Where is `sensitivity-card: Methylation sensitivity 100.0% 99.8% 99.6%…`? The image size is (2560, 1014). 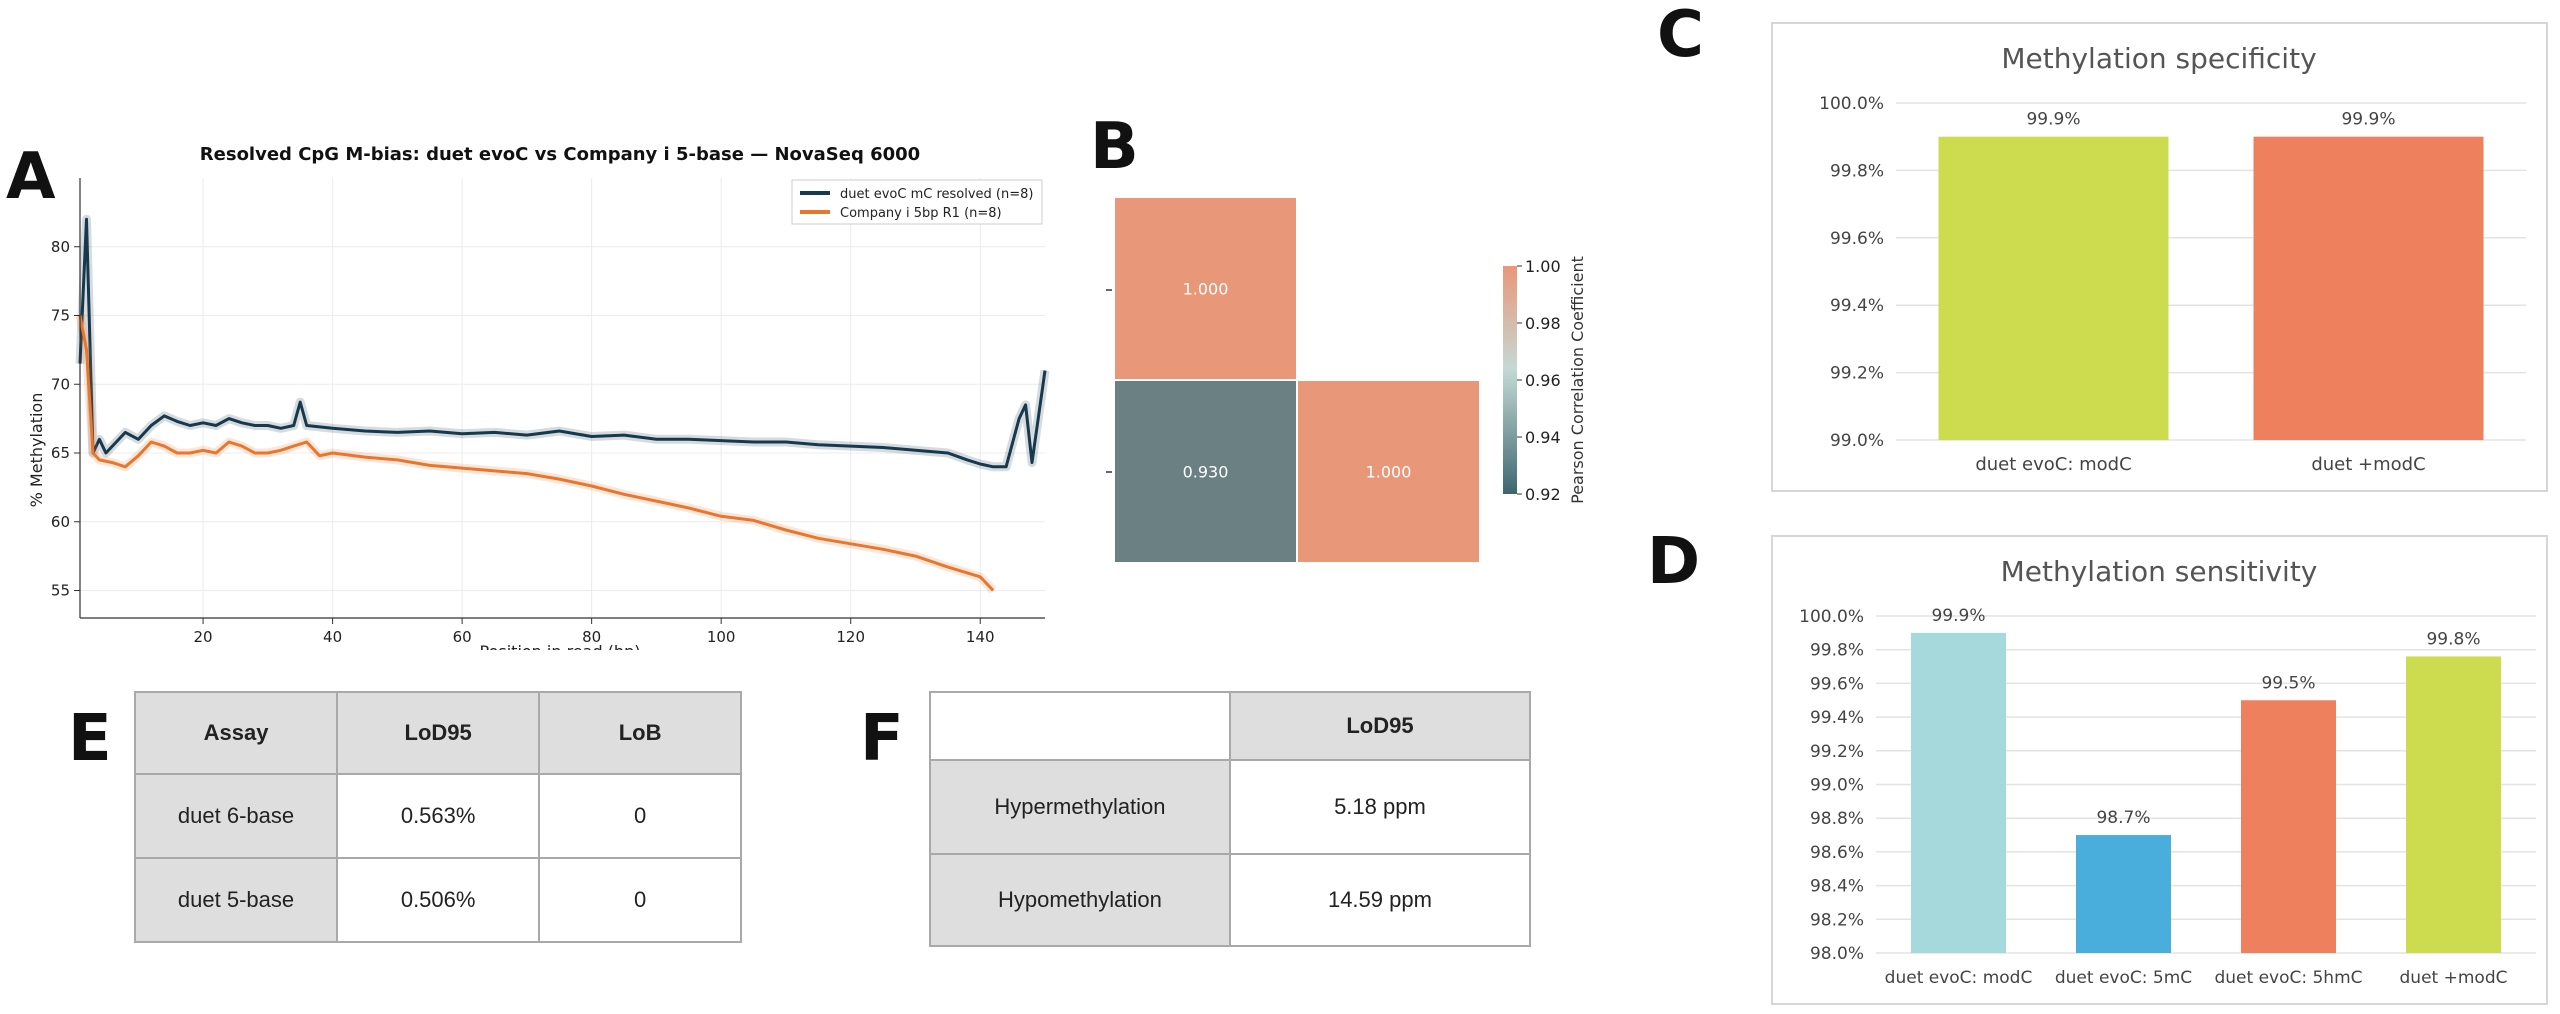
sensitivity-card: Methylation sensitivity 100.0% 99.8% 99.6%… is located at coordinates (2159, 770).